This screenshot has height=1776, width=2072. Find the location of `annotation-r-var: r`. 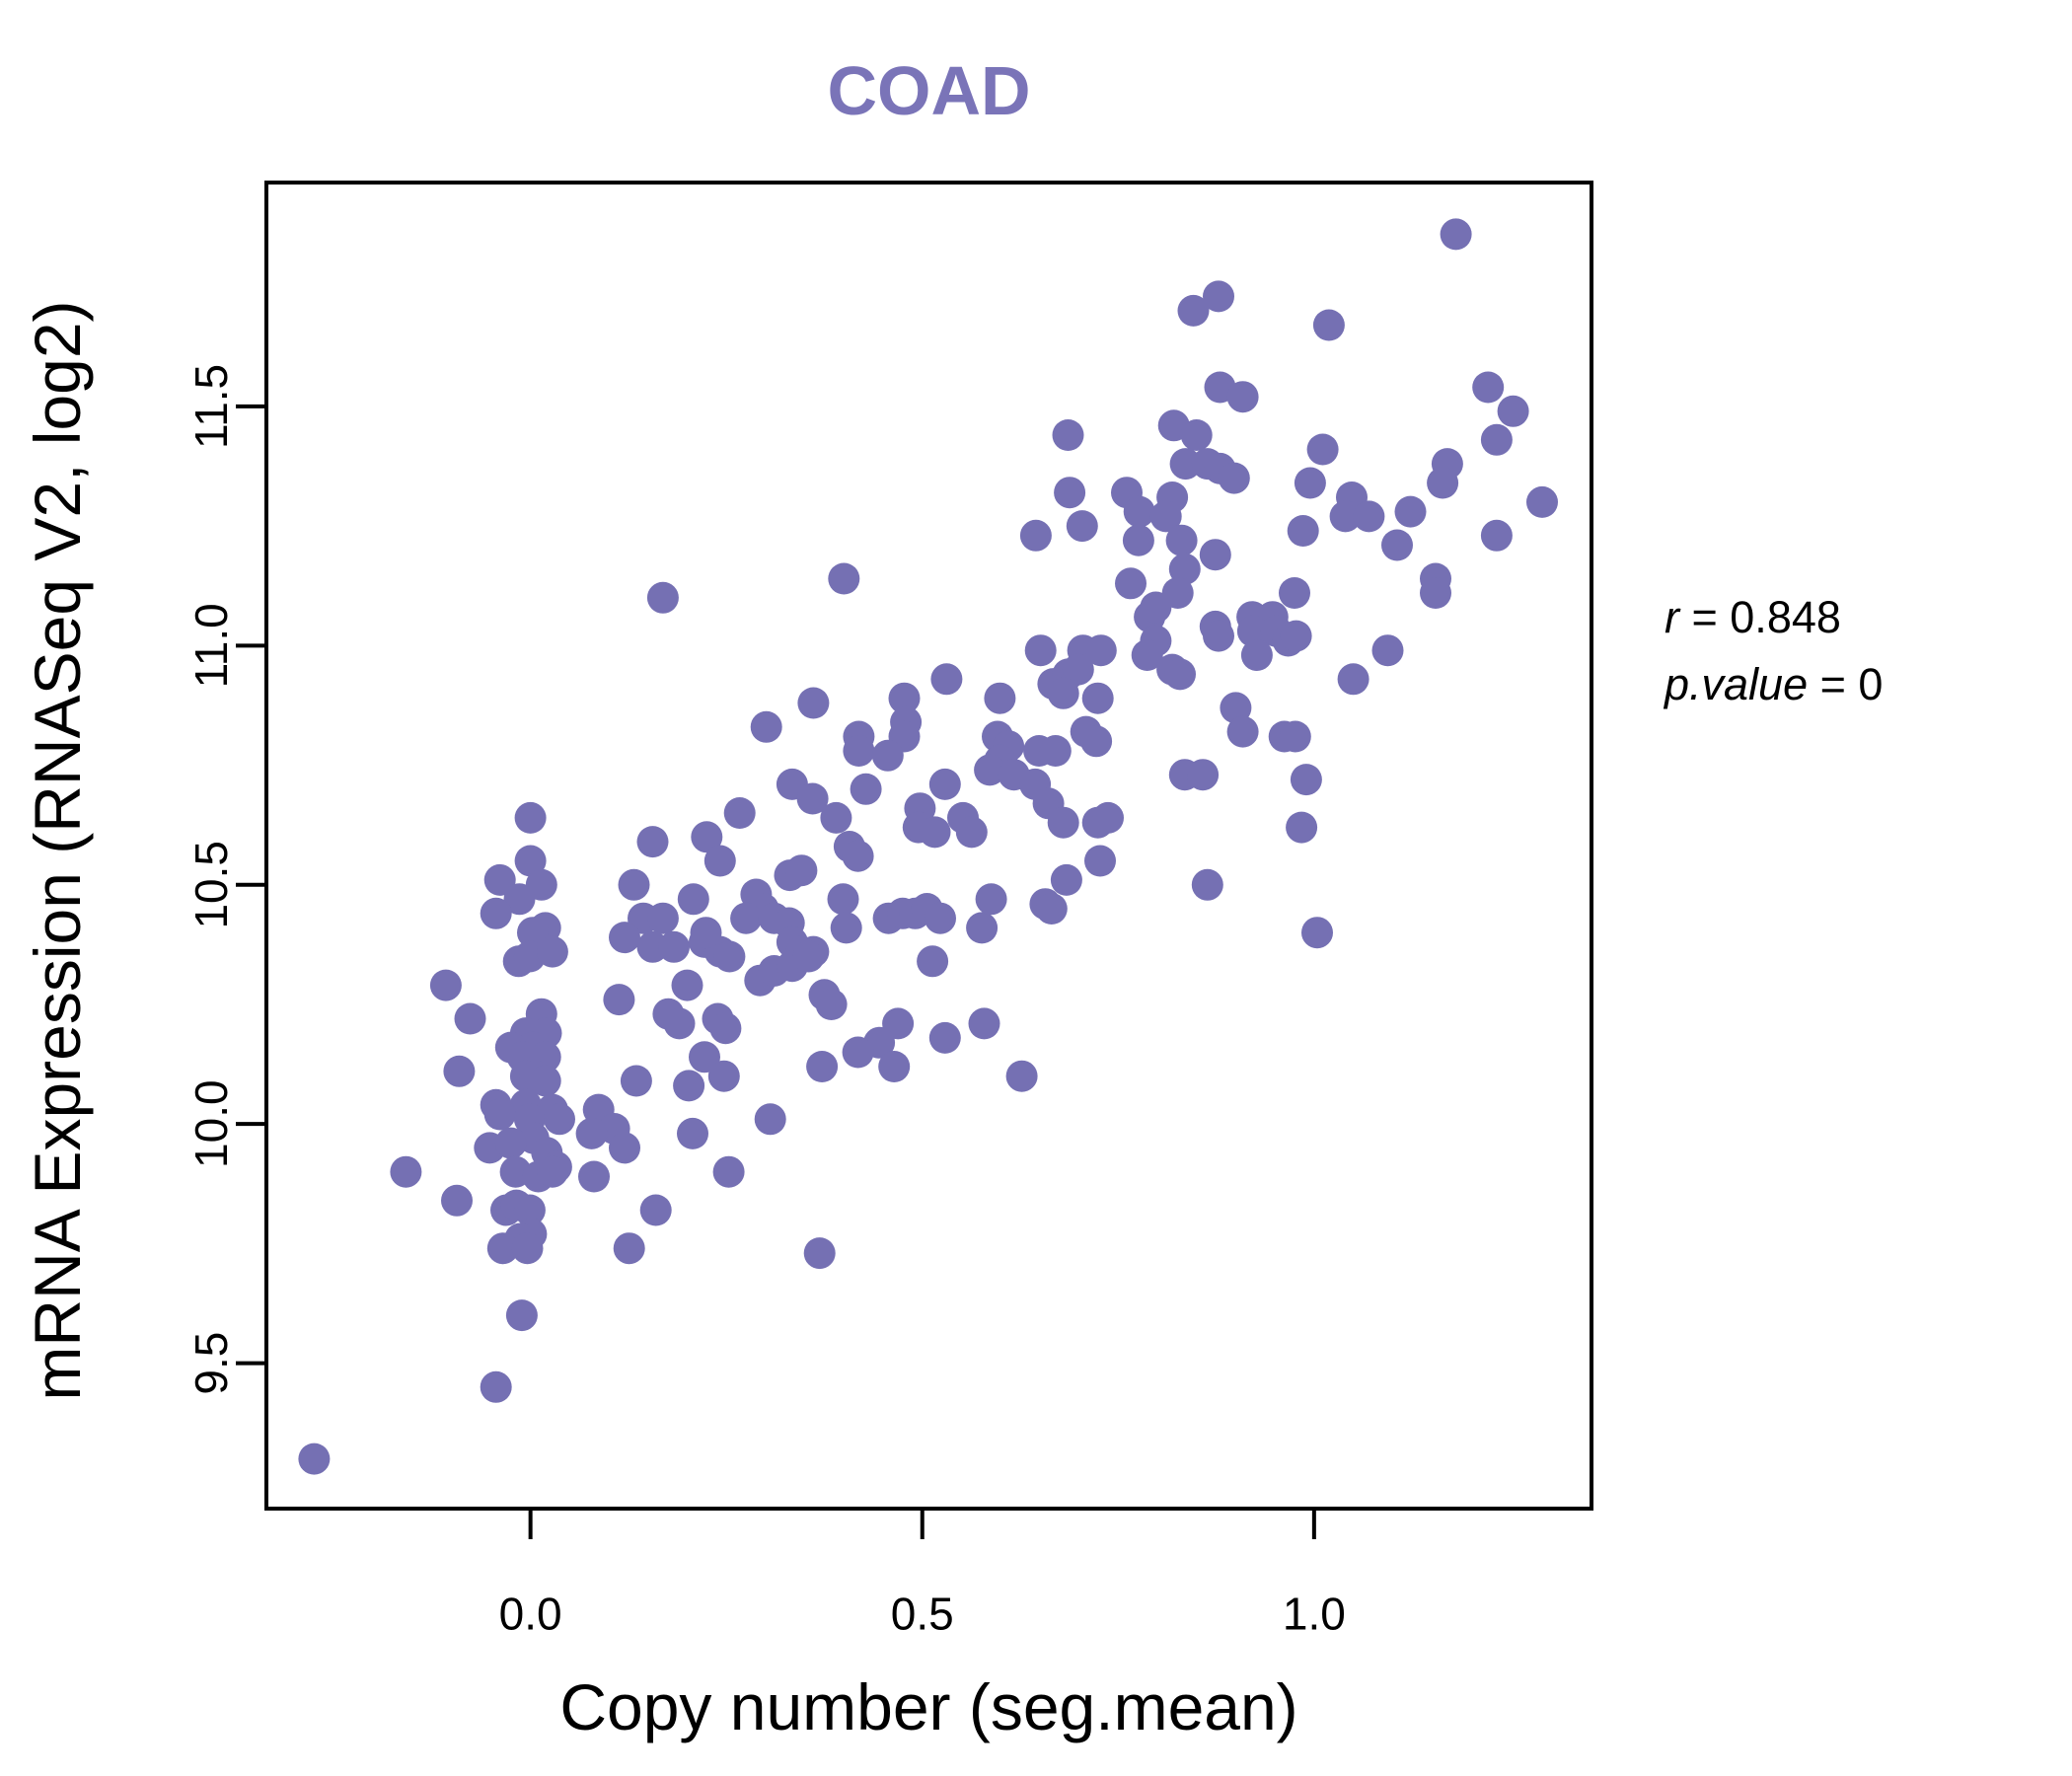

annotation-r-var: r is located at coordinates (1672, 617).